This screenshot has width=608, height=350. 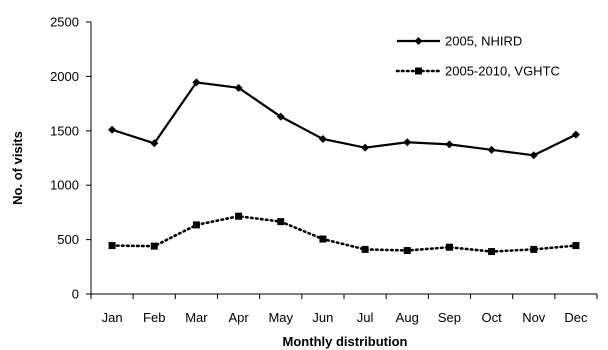 What do you see at coordinates (64, 185) in the screenshot?
I see `y-tick-label: 1000` at bounding box center [64, 185].